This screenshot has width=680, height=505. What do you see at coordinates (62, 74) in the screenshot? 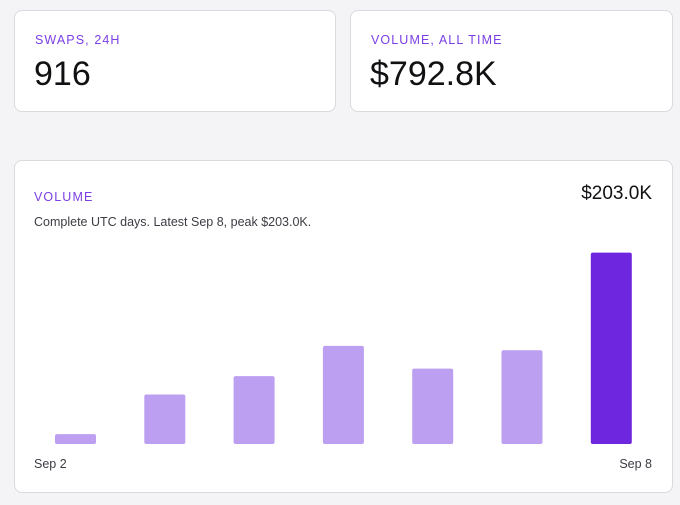
I see `swaps-value: 916` at bounding box center [62, 74].